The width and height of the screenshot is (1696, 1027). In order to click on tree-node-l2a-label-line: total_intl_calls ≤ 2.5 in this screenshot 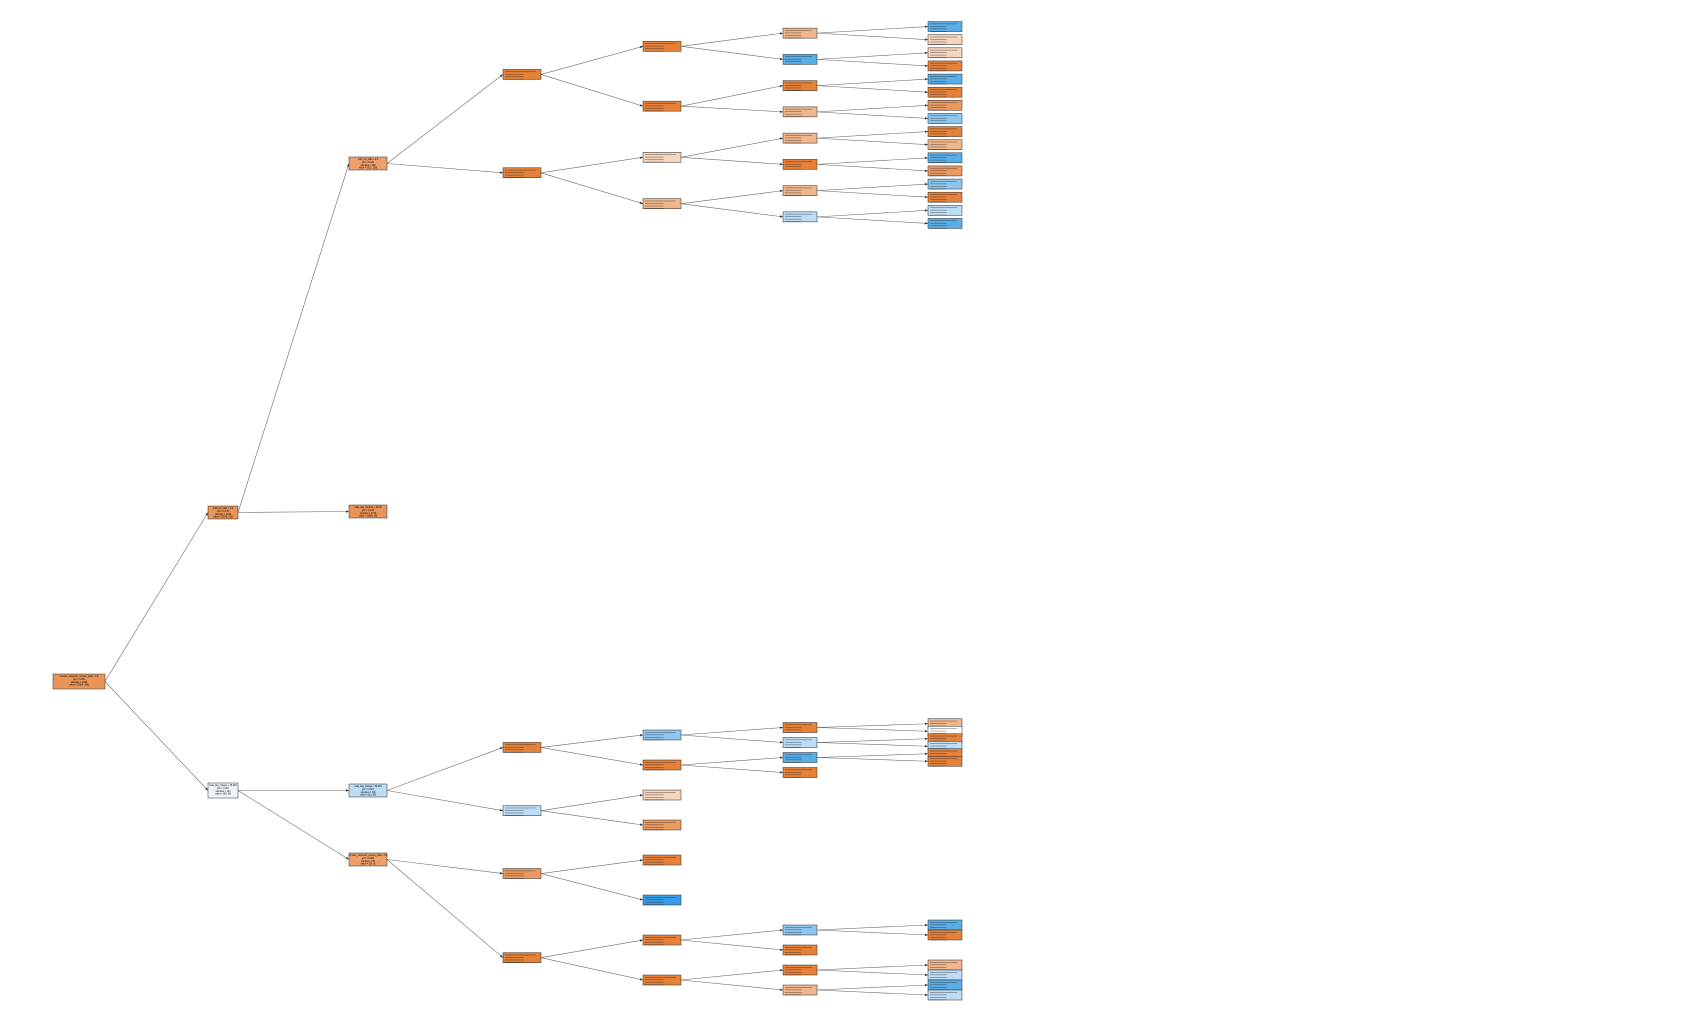, I will do `click(368, 159)`.